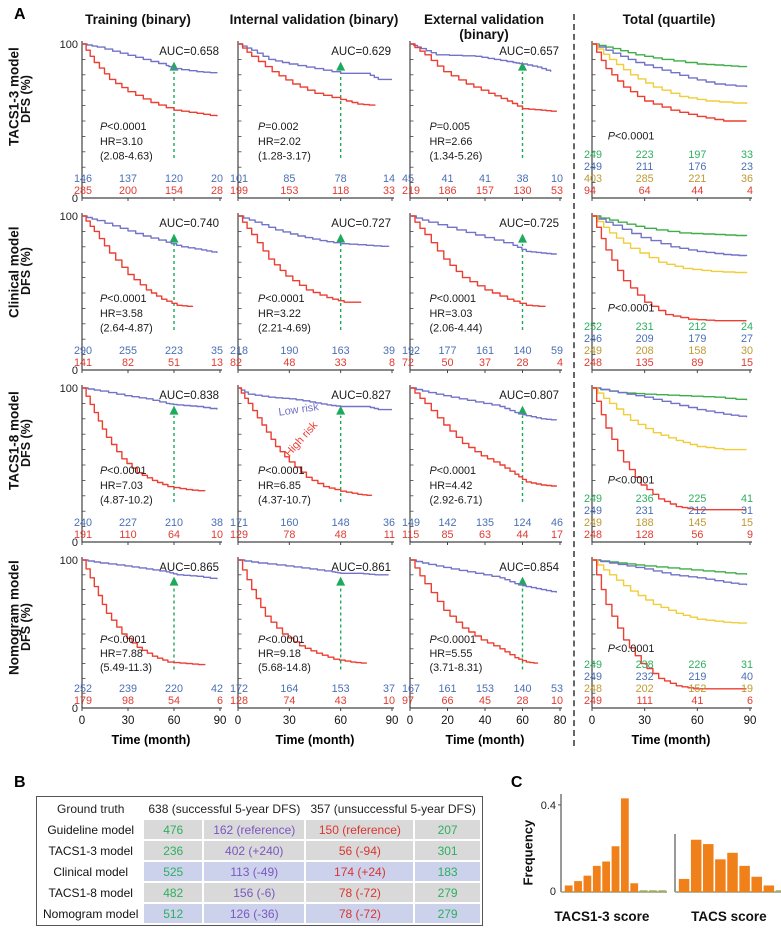  I want to click on auc-label: AUC=0.725, so click(529, 224).